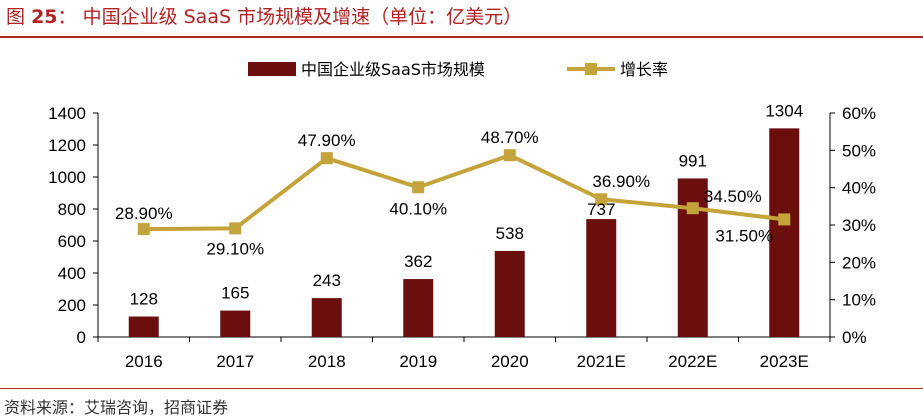 The height and width of the screenshot is (418, 923). What do you see at coordinates (591, 69) in the screenshot?
I see `legend-line-marker` at bounding box center [591, 69].